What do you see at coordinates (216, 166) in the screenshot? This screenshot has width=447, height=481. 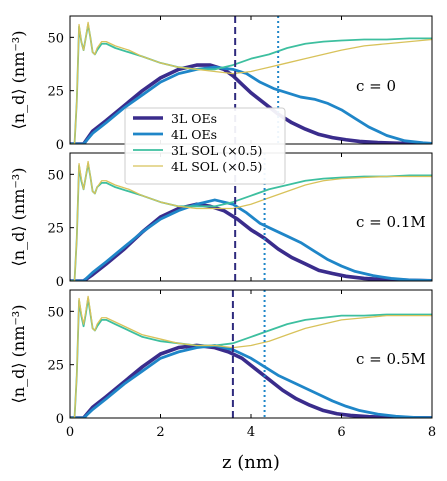 I see `legend-label: 4L SOL (×0.5)` at bounding box center [216, 166].